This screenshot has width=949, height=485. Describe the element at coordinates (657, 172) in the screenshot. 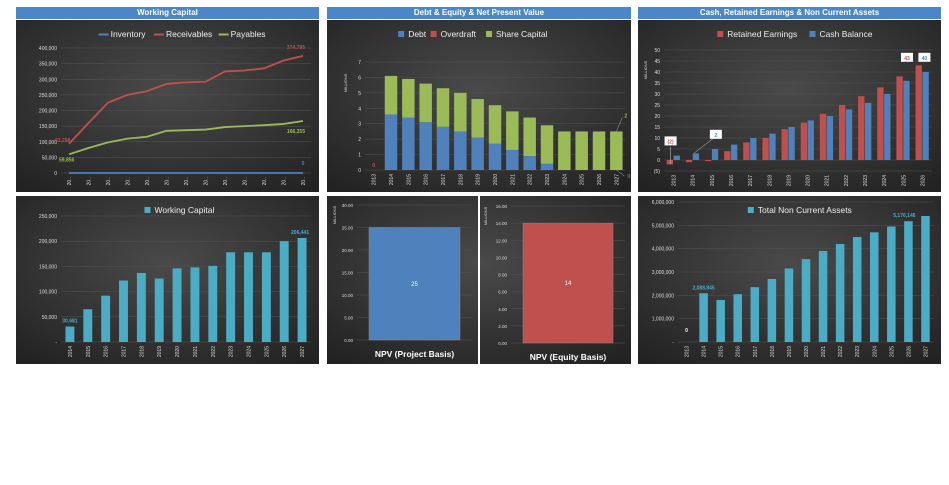

I see `cash-y-tick-label: (5)` at that location.